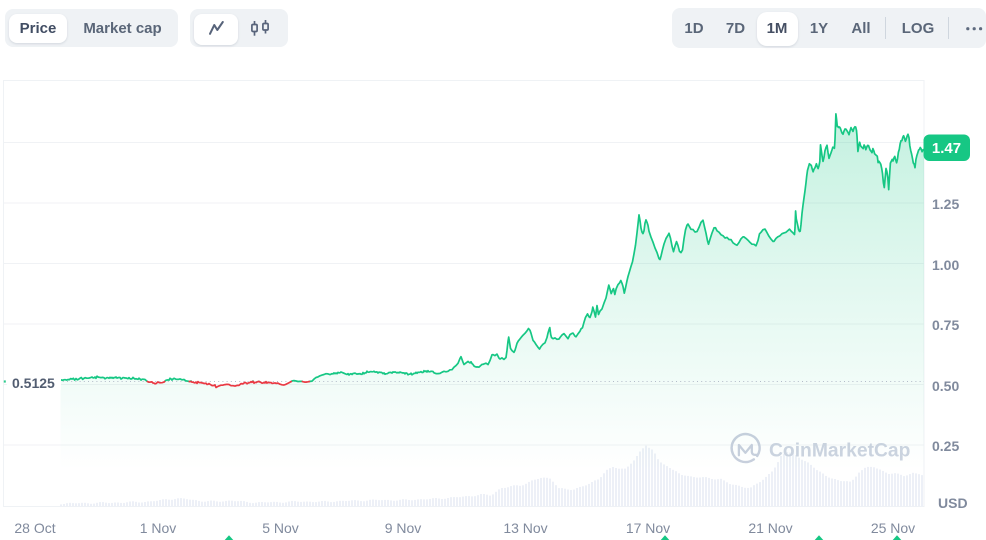  What do you see at coordinates (946, 148) in the screenshot?
I see `svg-text: 1.47` at bounding box center [946, 148].